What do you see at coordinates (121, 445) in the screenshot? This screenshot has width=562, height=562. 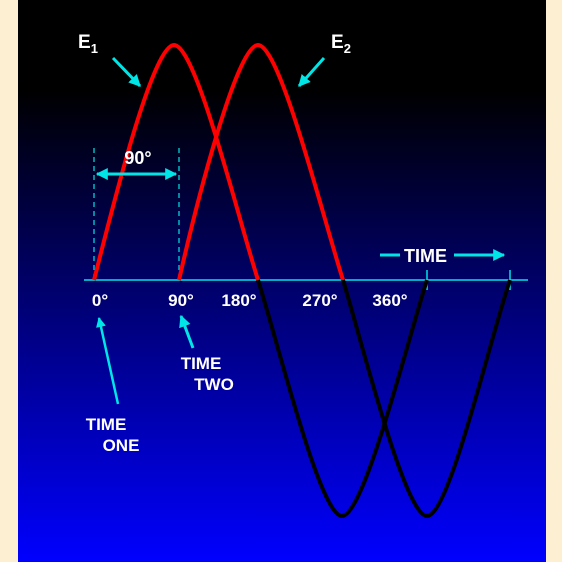 I see `time-one-label-line2: ONE` at bounding box center [121, 445].